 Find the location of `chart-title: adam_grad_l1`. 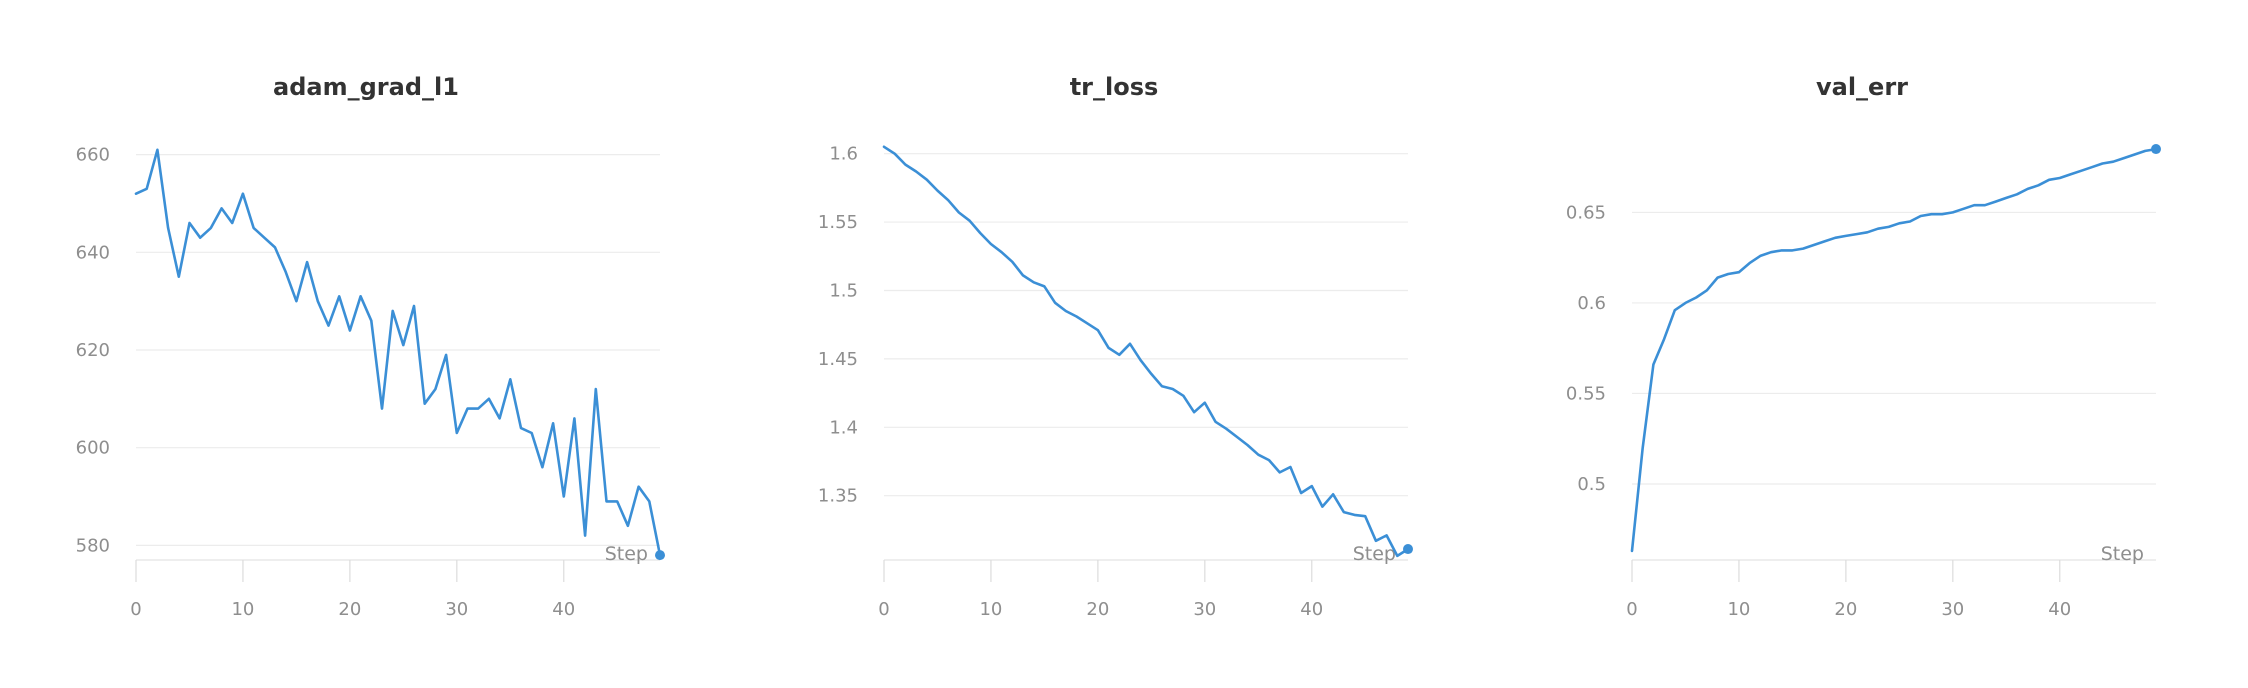

chart-title: adam_grad_l1 is located at coordinates (366, 87).